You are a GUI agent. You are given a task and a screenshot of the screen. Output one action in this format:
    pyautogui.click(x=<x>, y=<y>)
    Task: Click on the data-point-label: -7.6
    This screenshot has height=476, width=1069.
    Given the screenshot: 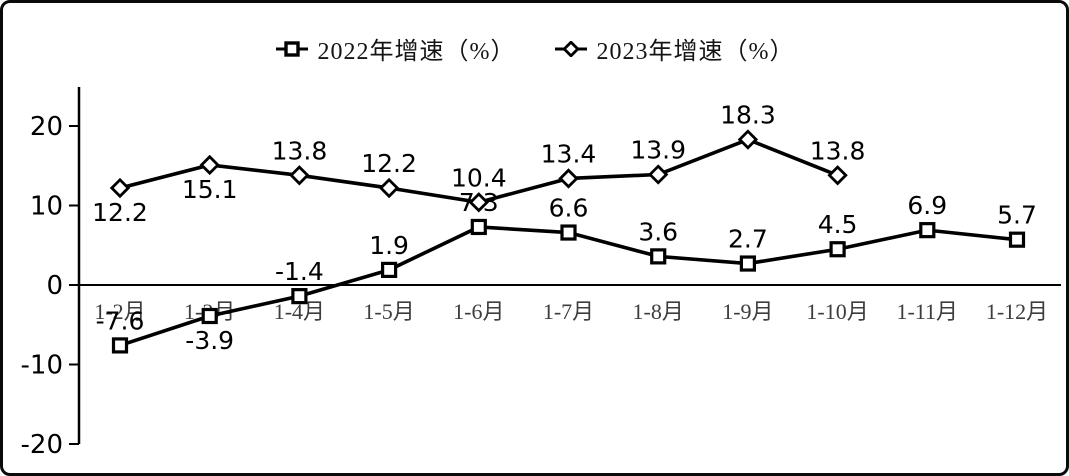 What is the action you would take?
    pyautogui.click(x=120, y=320)
    